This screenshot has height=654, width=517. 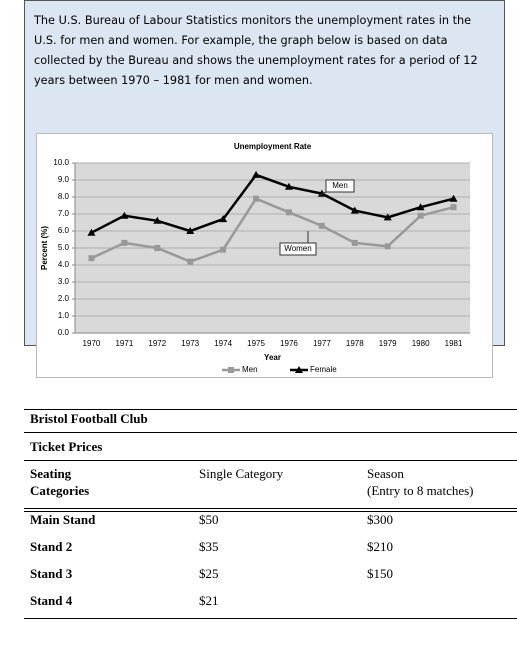 I want to click on y-tick-label: 10.0, so click(x=61, y=162).